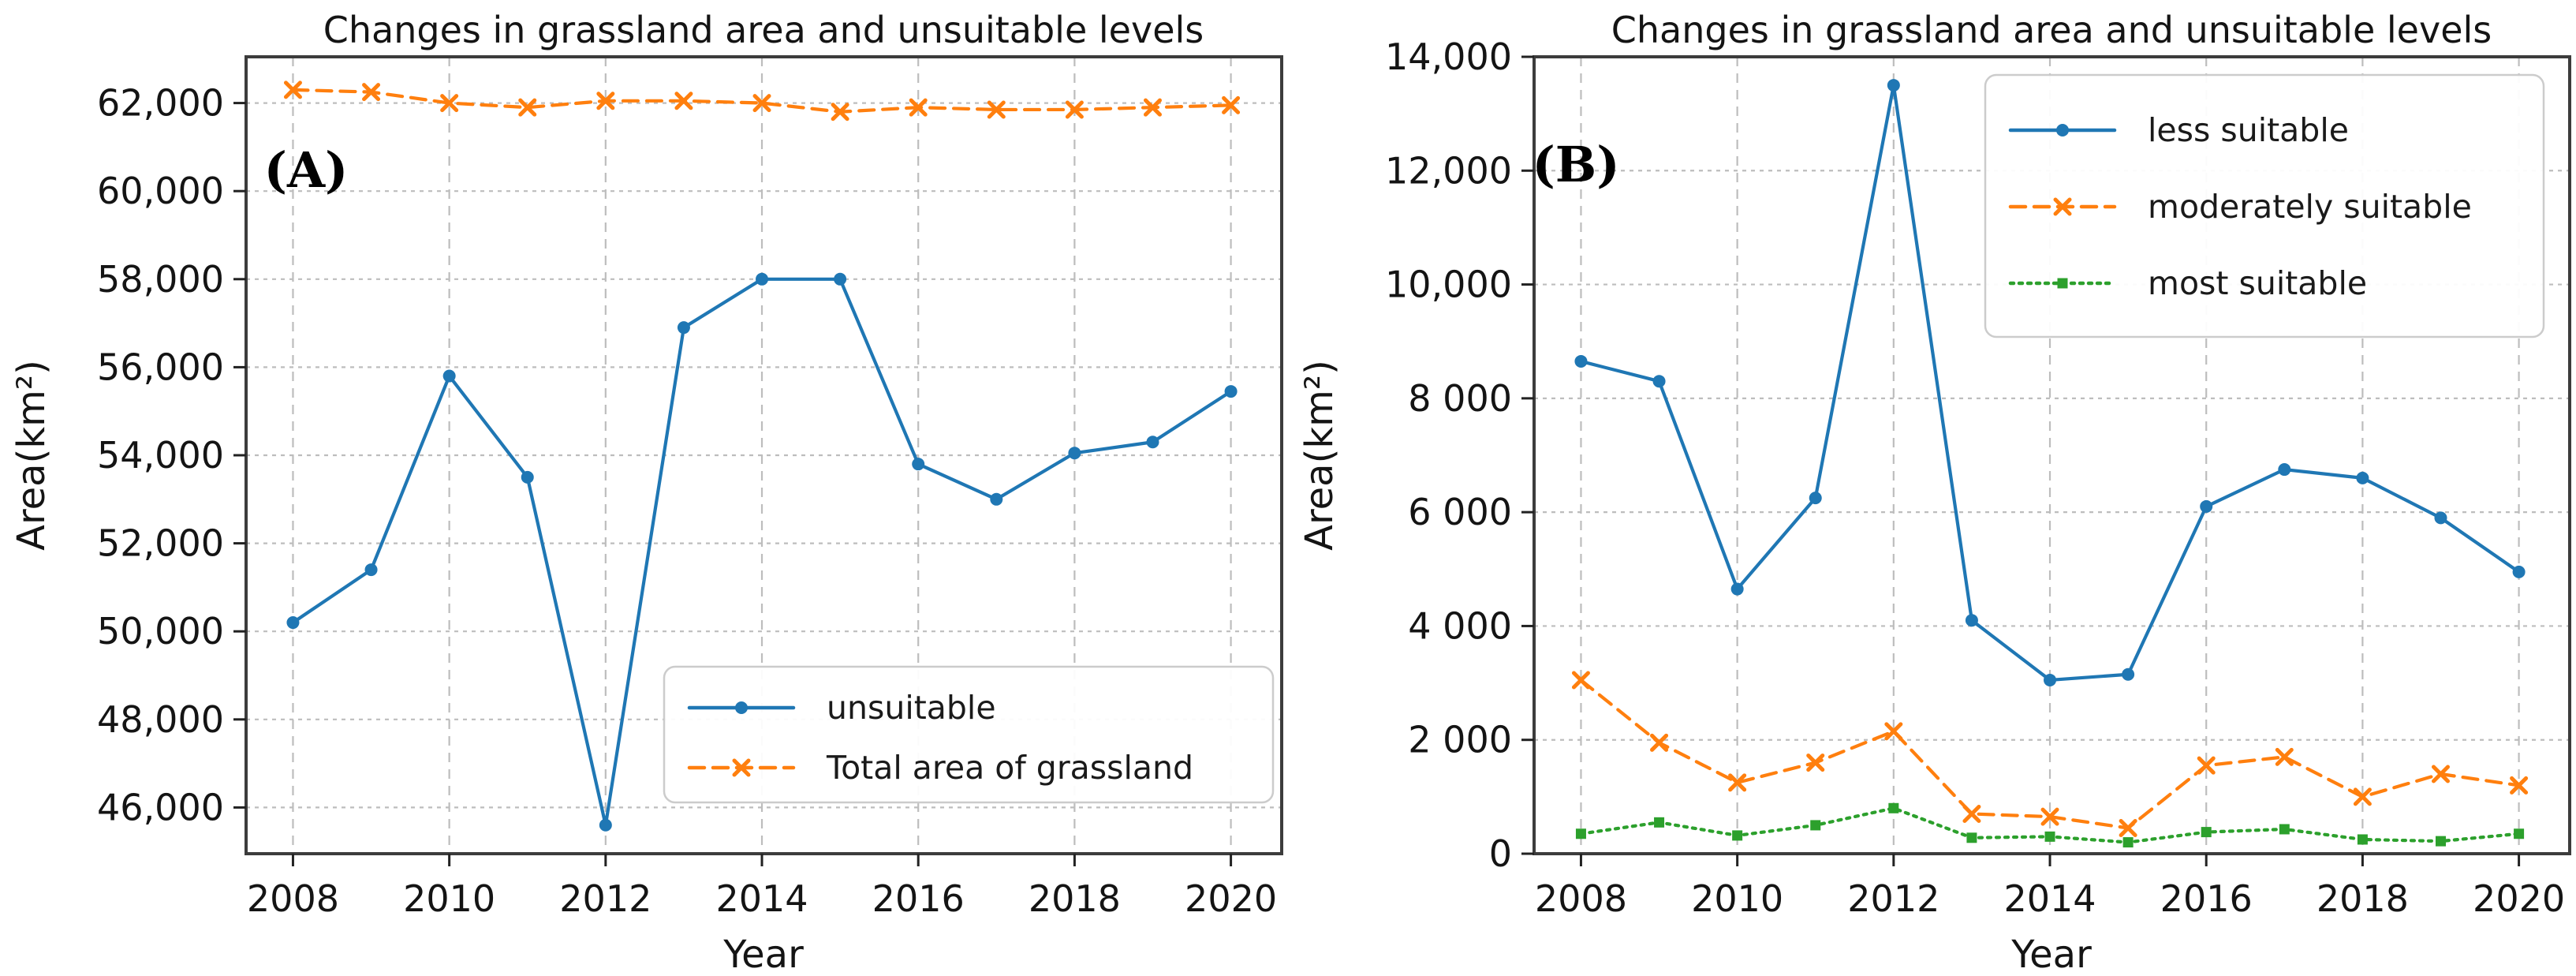  What do you see at coordinates (1075, 898) in the screenshot?
I see `x-tick-label: 2018` at bounding box center [1075, 898].